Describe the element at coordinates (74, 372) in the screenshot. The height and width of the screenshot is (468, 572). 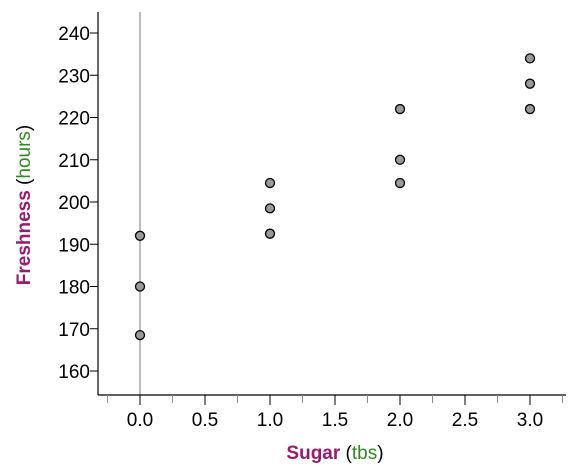
I see `y-tick-label: 160` at that location.